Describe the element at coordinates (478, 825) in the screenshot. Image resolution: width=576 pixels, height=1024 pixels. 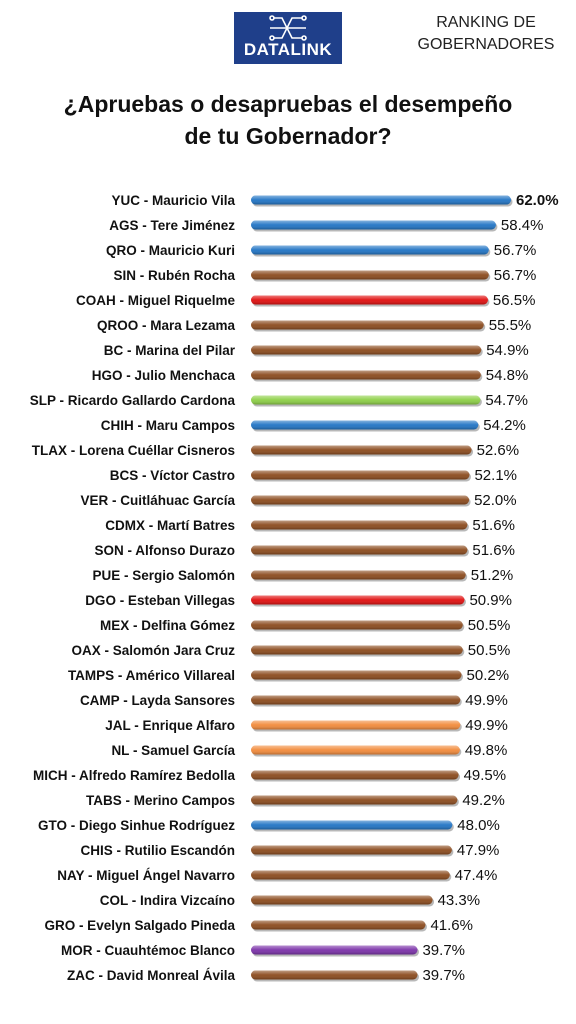
I see `value-label: 48.0%` at that location.